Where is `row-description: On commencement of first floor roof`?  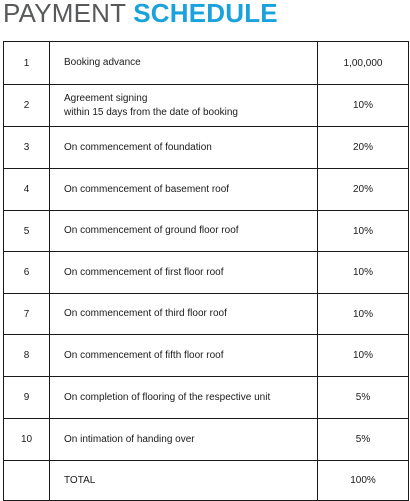 row-description: On commencement of first floor roof is located at coordinates (183, 272).